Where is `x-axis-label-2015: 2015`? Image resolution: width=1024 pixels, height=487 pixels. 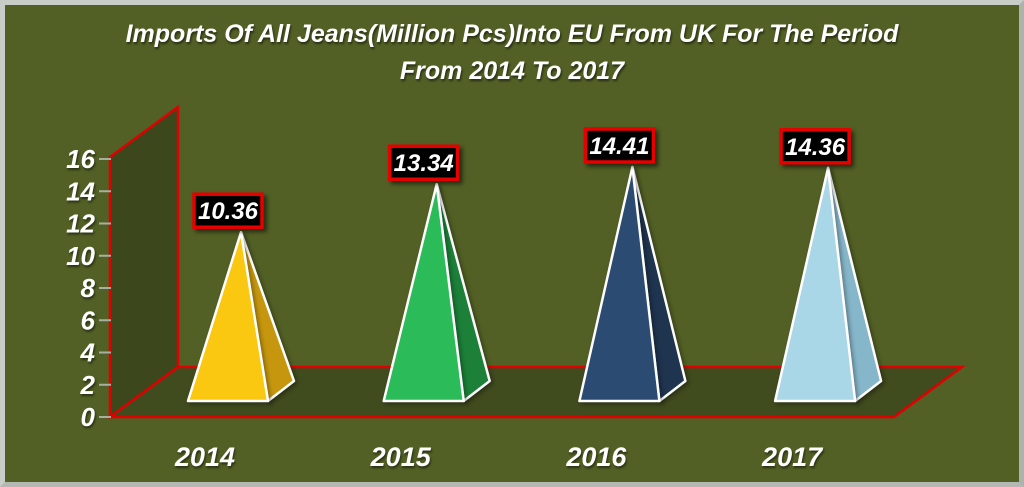
x-axis-label-2015: 2015 is located at coordinates (401, 457).